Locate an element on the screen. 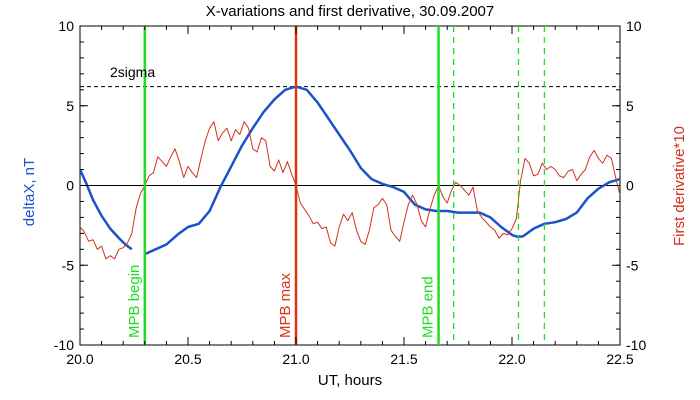  marker-label: MPB max is located at coordinates (285, 305).